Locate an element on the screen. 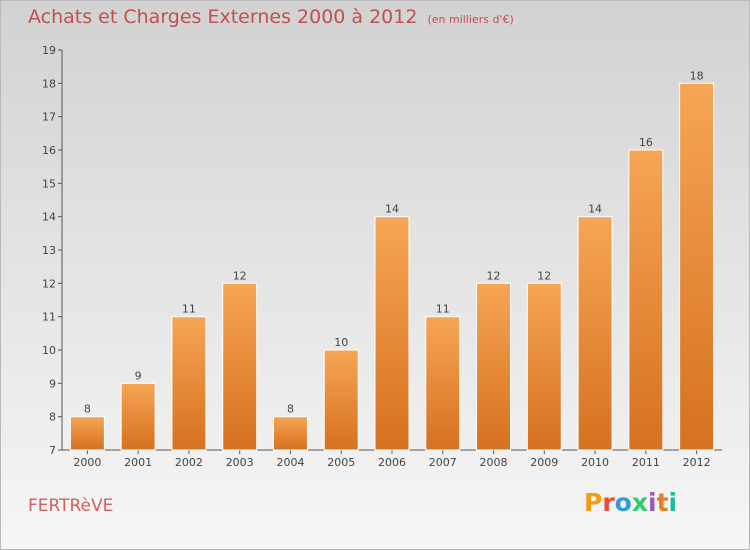 The image size is (750, 550). logo-letter: P is located at coordinates (593, 502).